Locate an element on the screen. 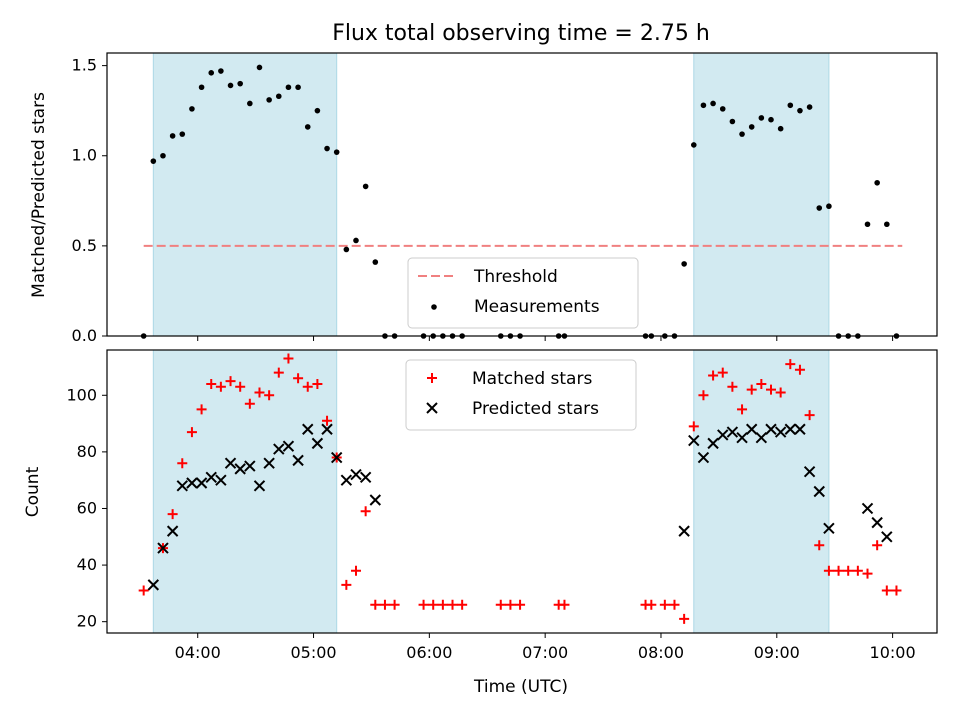 This screenshot has height=720, width=960. x-tick-label-2: 05:00 is located at coordinates (313, 652).